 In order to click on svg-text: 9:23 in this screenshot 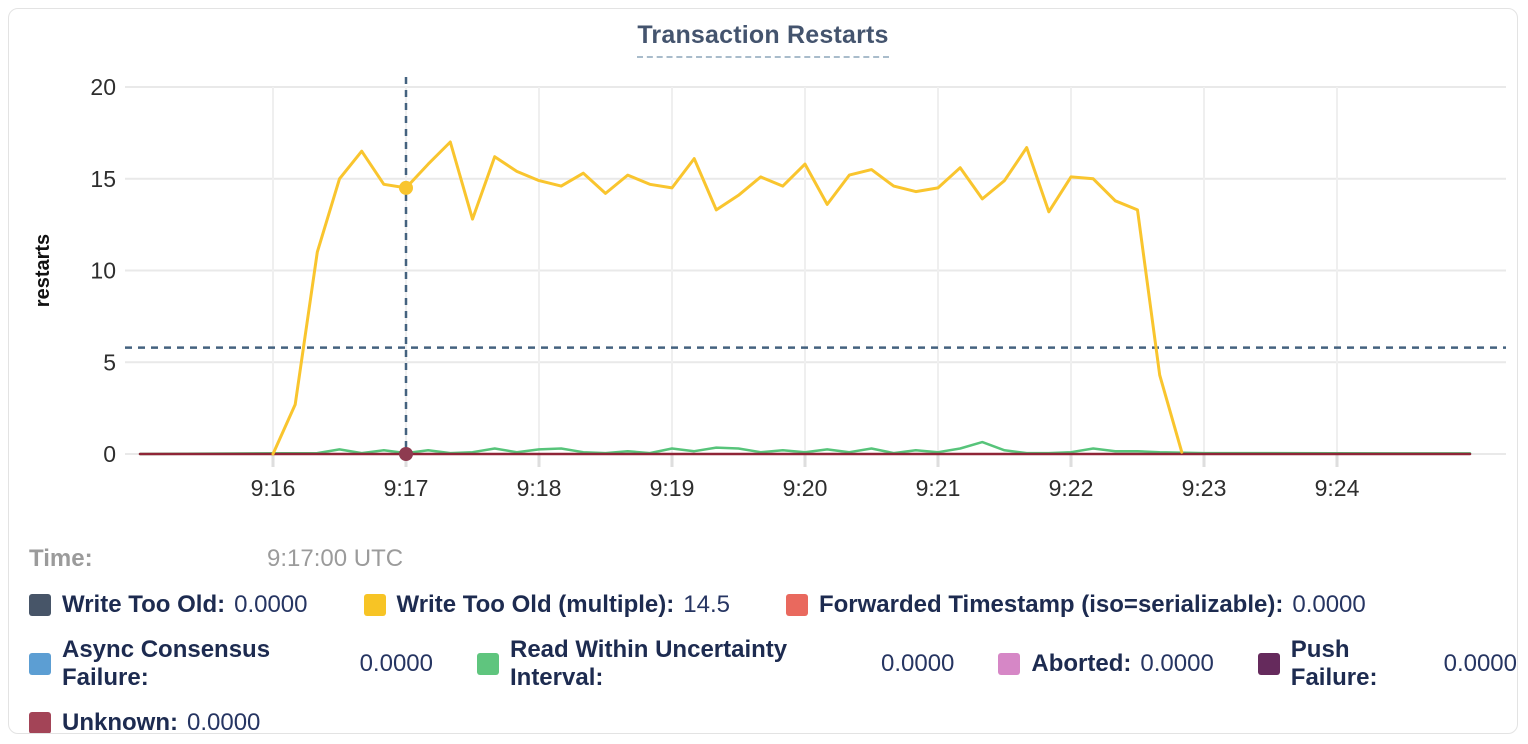, I will do `click(1204, 488)`.